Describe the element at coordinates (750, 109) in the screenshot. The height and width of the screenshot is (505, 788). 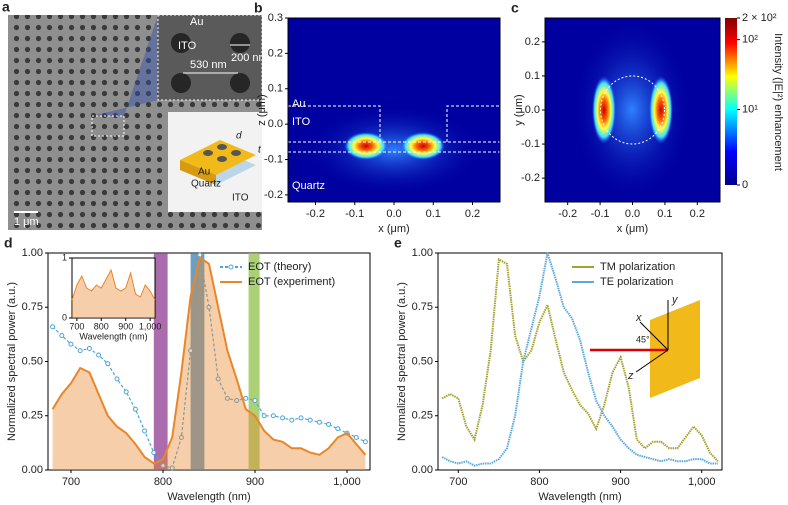
I see `colorbar-tick-label: 10¹` at that location.